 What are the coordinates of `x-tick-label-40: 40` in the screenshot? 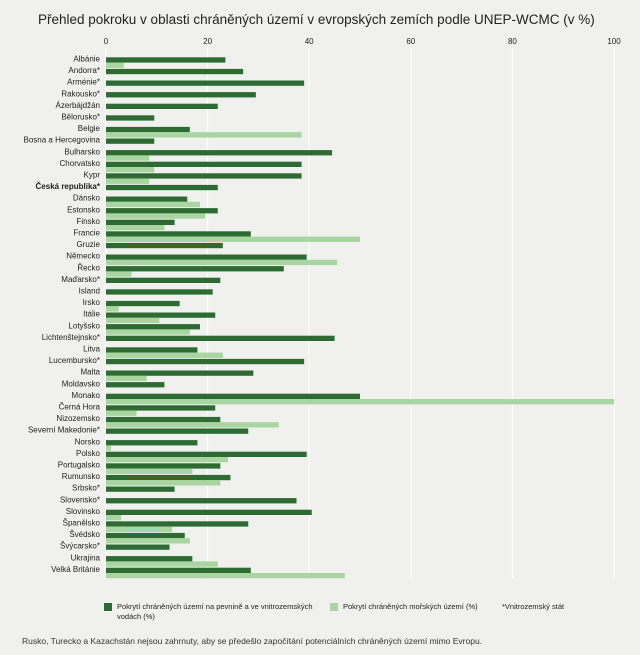 It's located at (309, 41).